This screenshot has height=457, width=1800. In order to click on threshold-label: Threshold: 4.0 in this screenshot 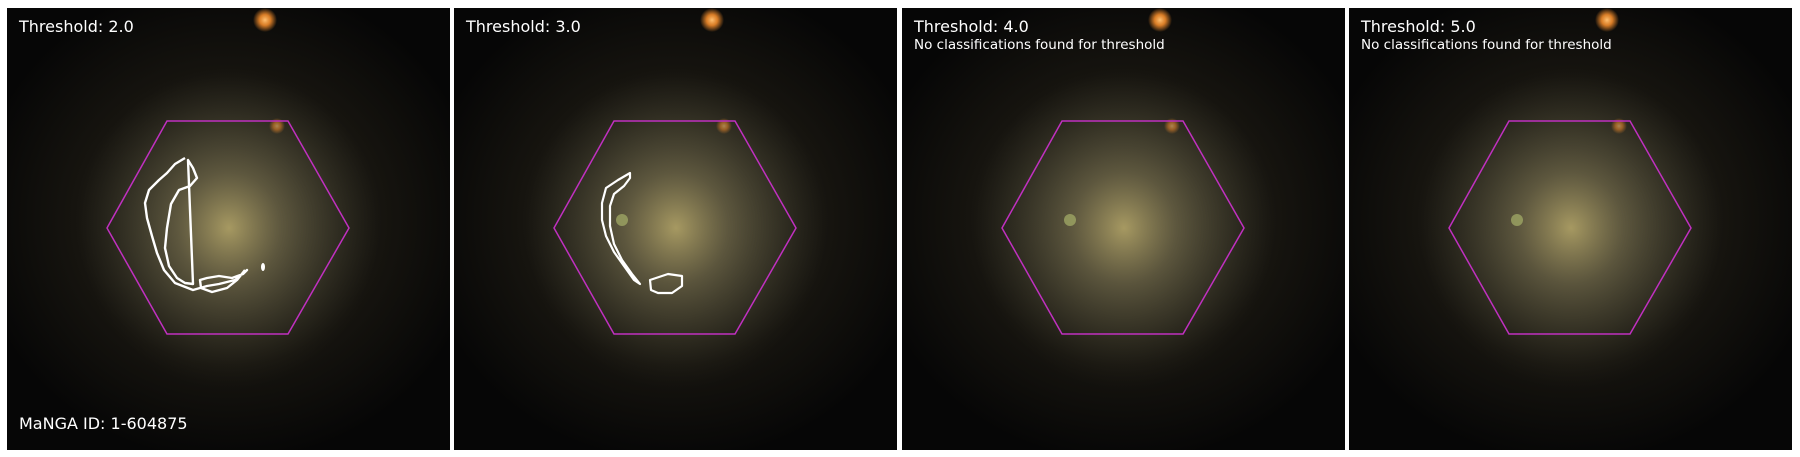, I will do `click(971, 26)`.